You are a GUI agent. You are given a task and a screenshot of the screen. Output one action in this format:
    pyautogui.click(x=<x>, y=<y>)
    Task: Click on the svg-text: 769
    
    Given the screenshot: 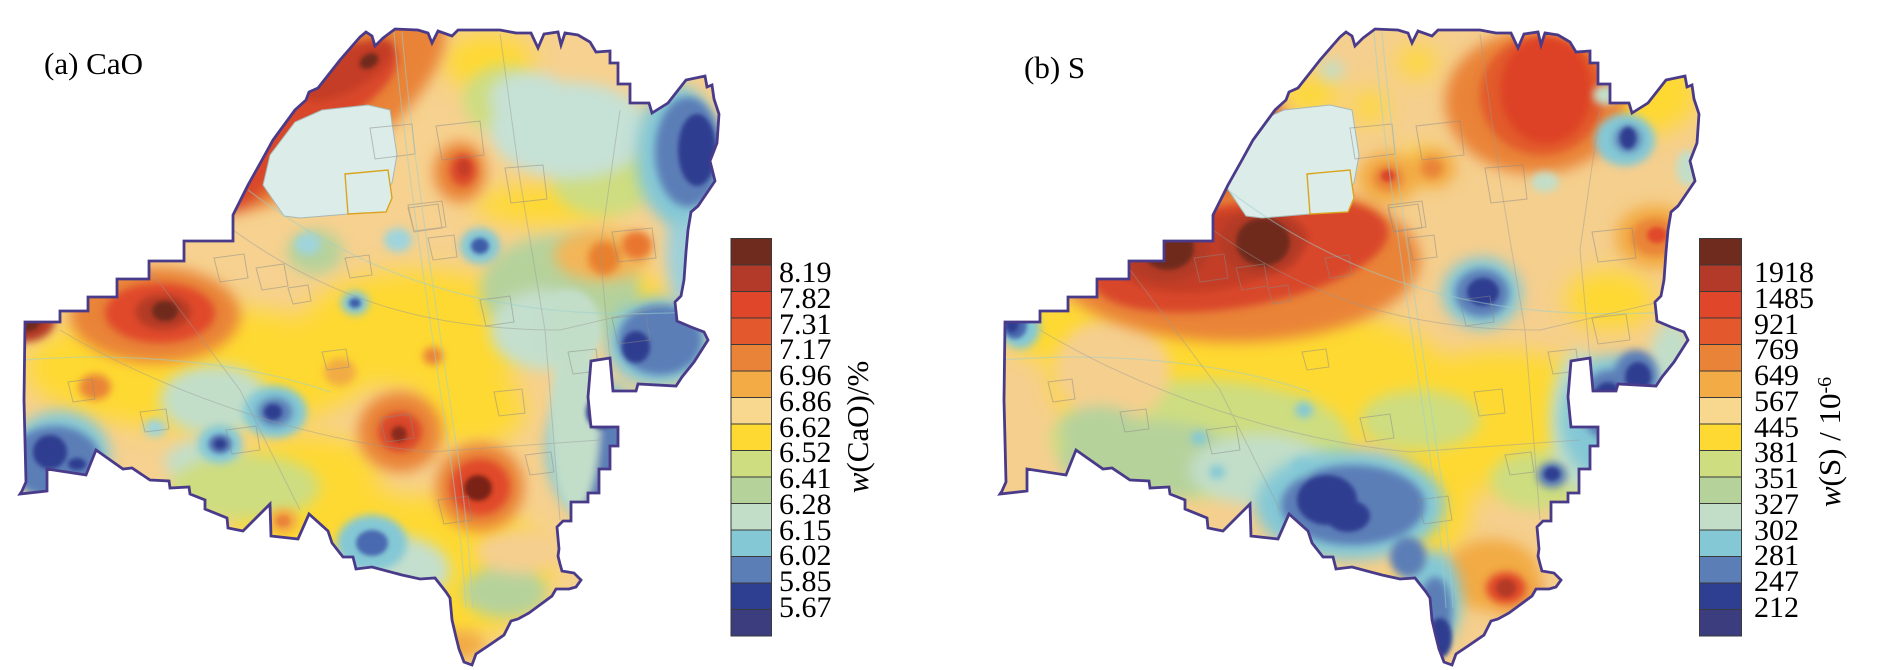 What is the action you would take?
    pyautogui.click(x=1776, y=349)
    